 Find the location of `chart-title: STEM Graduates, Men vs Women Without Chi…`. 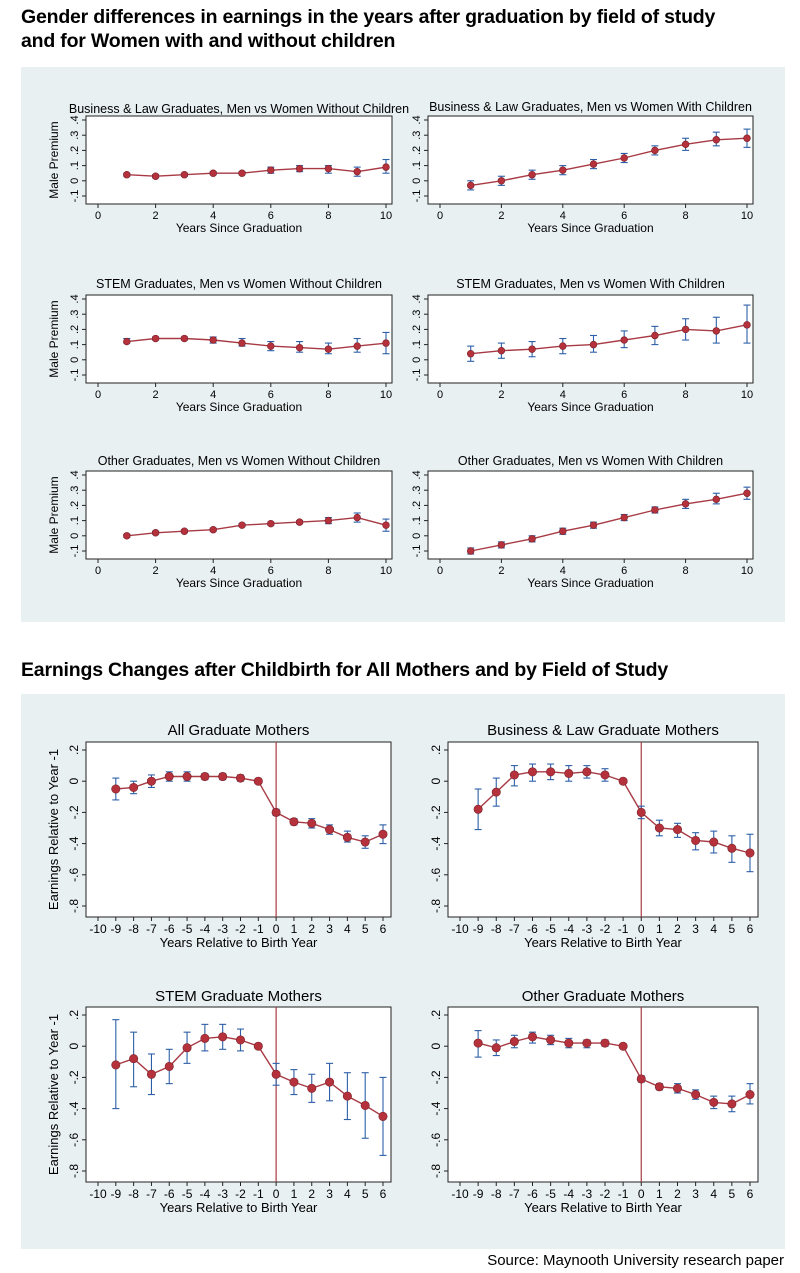

chart-title: STEM Graduates, Men vs Women Without Chi… is located at coordinates (239, 284).